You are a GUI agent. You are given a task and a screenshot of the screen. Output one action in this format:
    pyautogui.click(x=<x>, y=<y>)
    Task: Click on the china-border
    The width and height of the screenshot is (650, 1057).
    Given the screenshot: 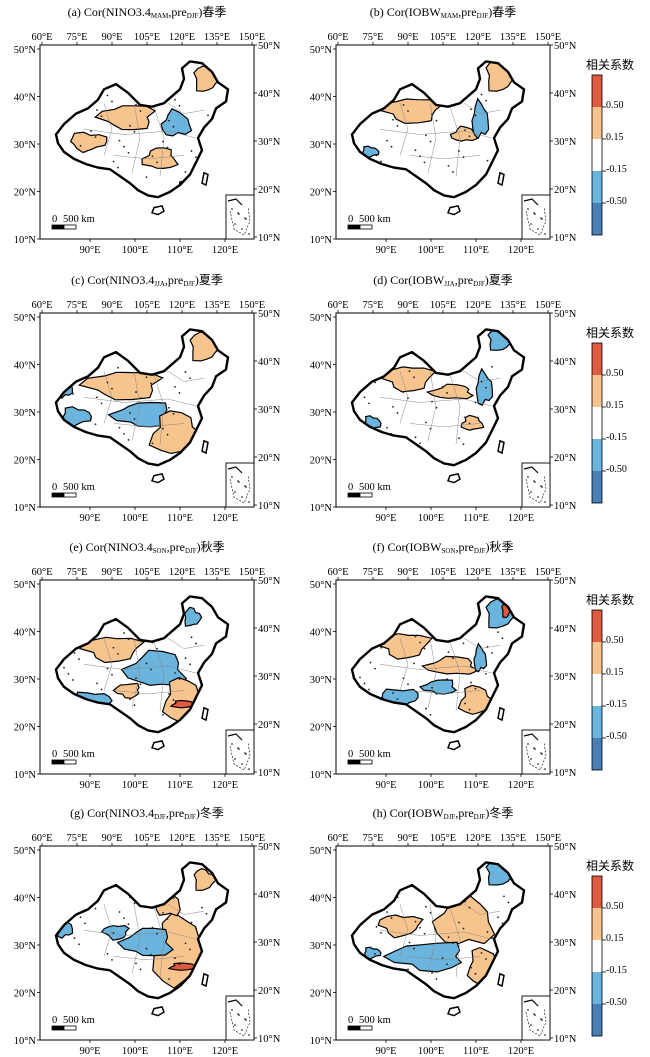 What is the action you would take?
    pyautogui.click(x=438, y=930)
    